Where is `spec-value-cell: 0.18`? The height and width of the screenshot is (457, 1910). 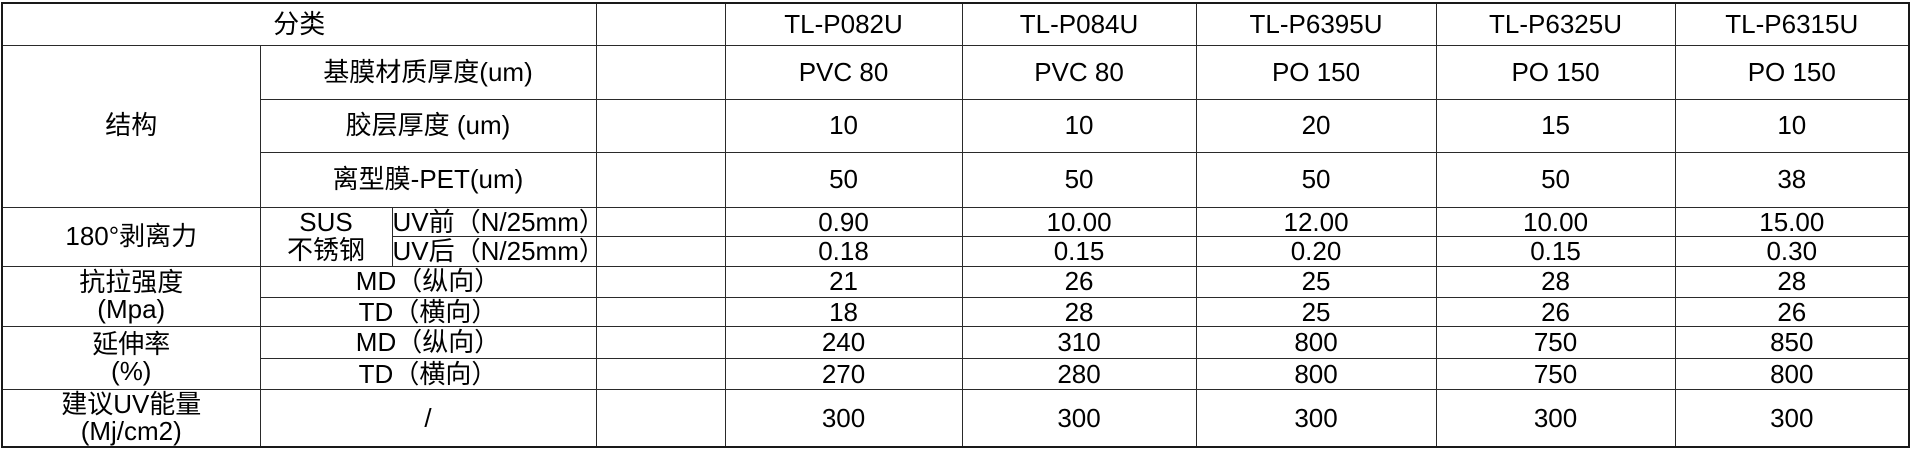
spec-value-cell: 0.18 is located at coordinates (843, 251).